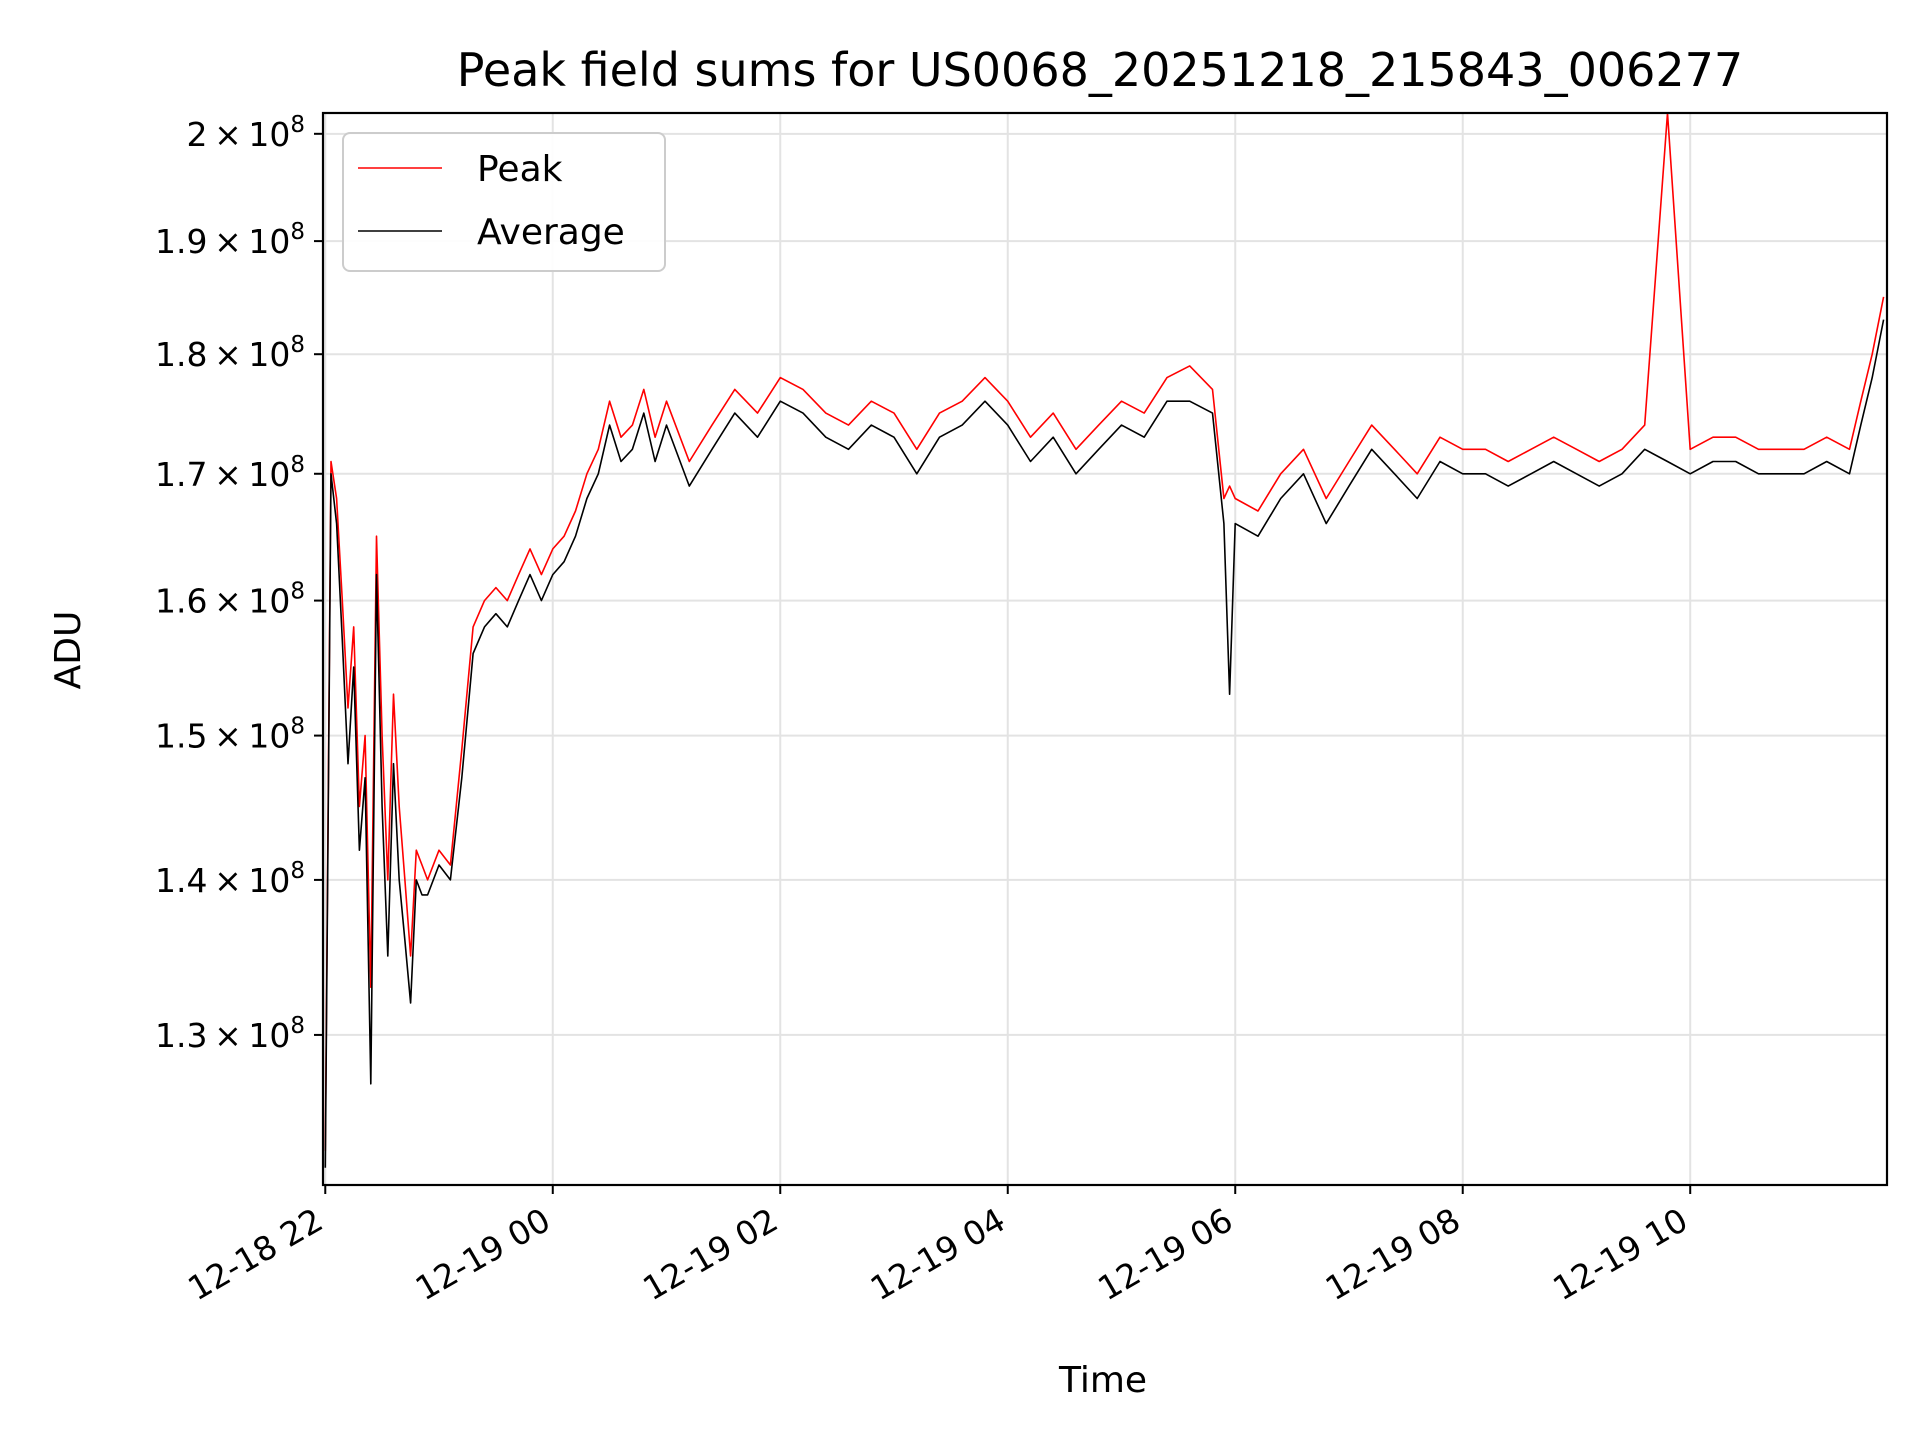 The width and height of the screenshot is (1920, 1440). What do you see at coordinates (246, 133) in the screenshot?
I see `y-tick-label: 2 × 108` at bounding box center [246, 133].